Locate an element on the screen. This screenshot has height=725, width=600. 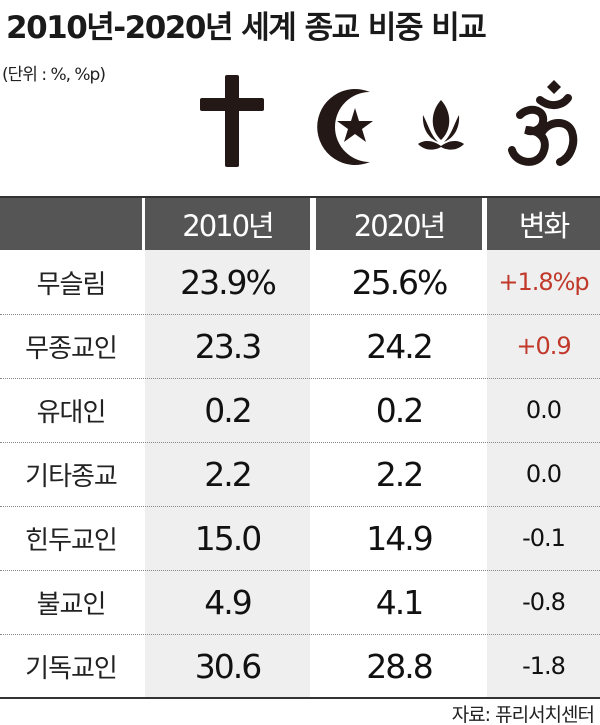
table-row: 기독교인 30.6 28.8 -1.8 is located at coordinates (300, 666).